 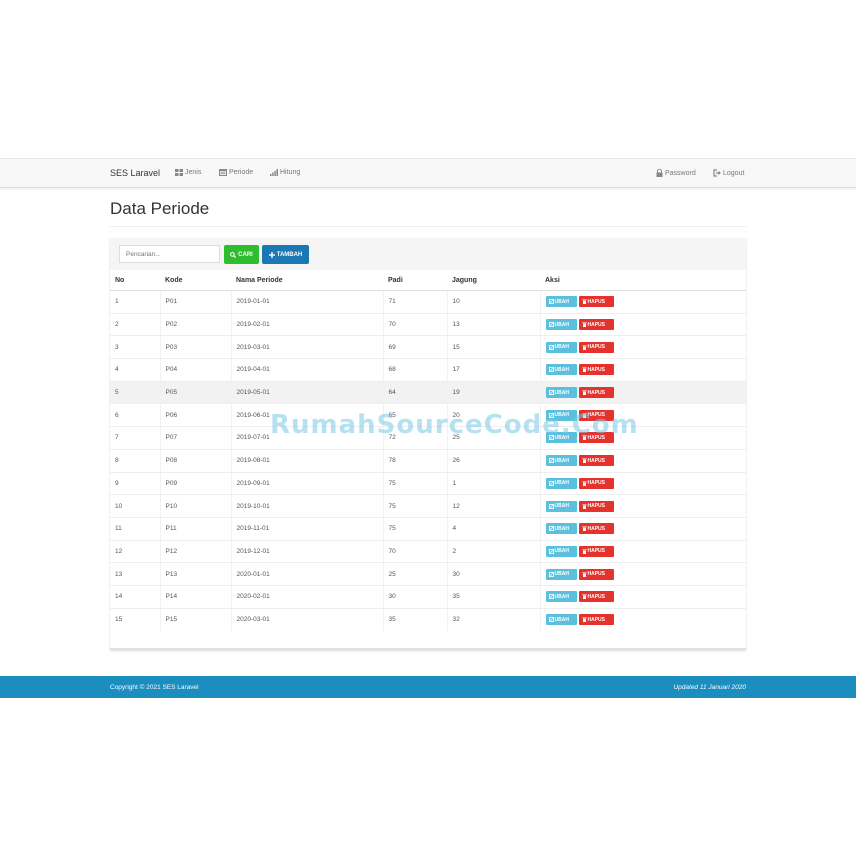 What do you see at coordinates (195, 483) in the screenshot?
I see `cell-kode: P09` at bounding box center [195, 483].